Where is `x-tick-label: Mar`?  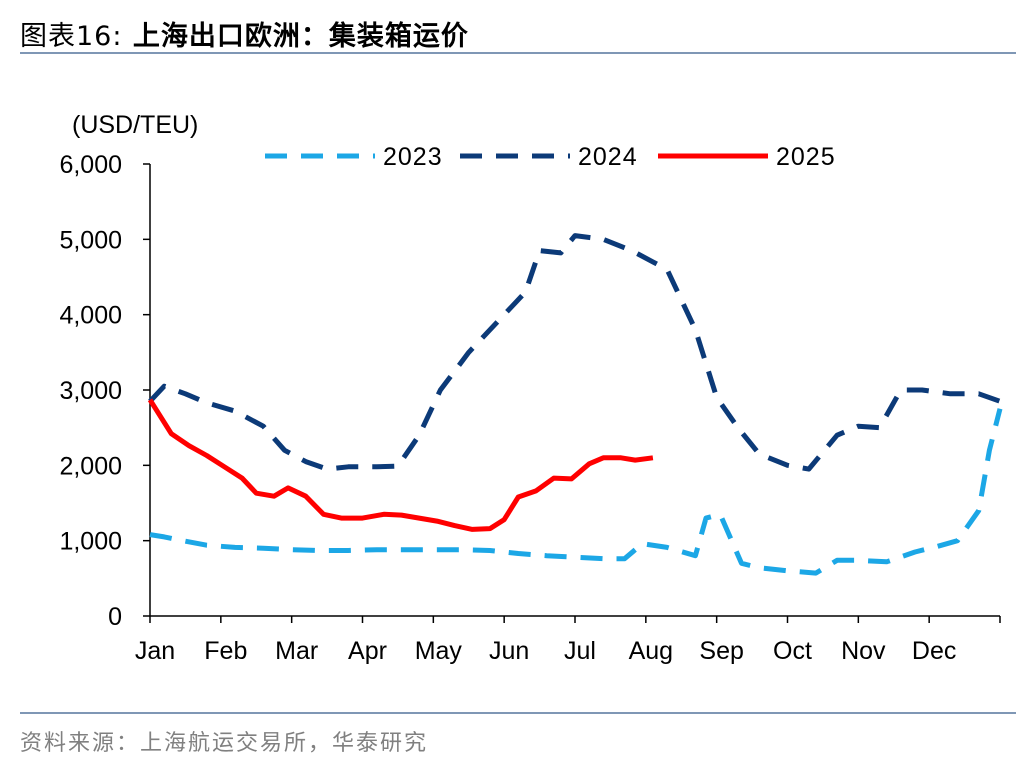
x-tick-label: Mar is located at coordinates (296, 651).